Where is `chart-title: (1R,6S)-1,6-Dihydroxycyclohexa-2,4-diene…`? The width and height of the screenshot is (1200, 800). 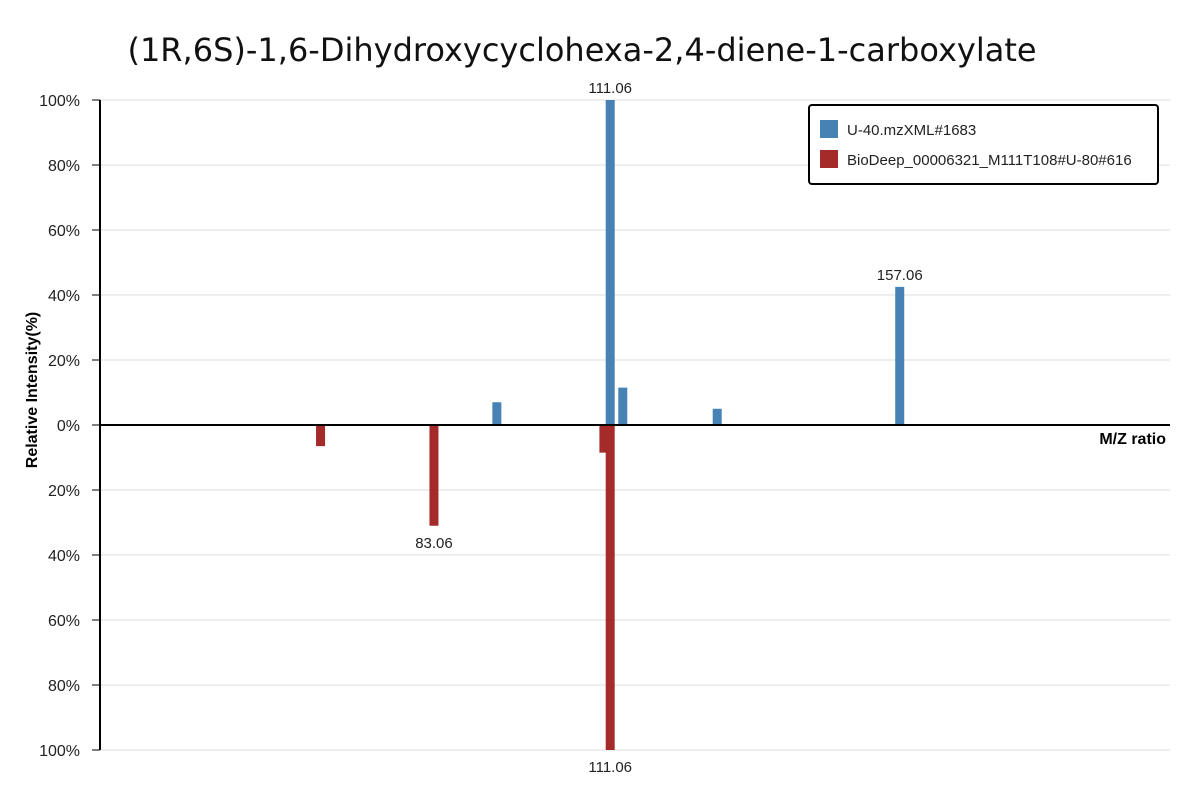 chart-title: (1R,6S)-1,6-Dihydroxycyclohexa-2,4-diene… is located at coordinates (581, 50).